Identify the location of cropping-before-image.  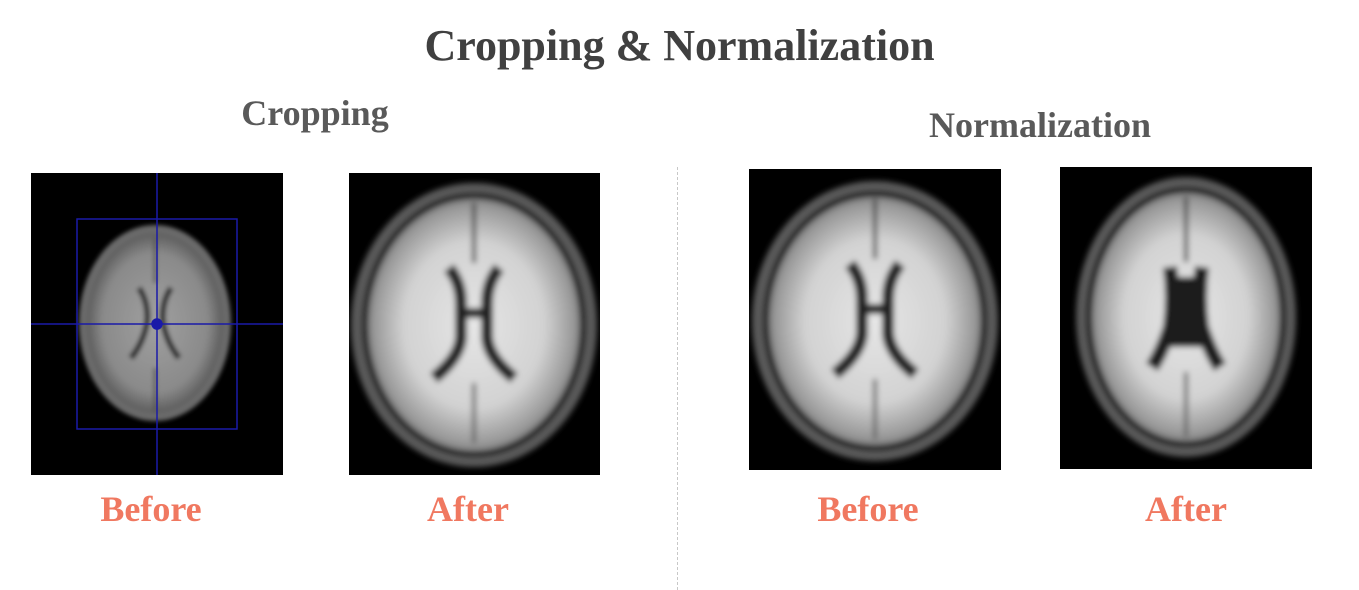
(157, 324).